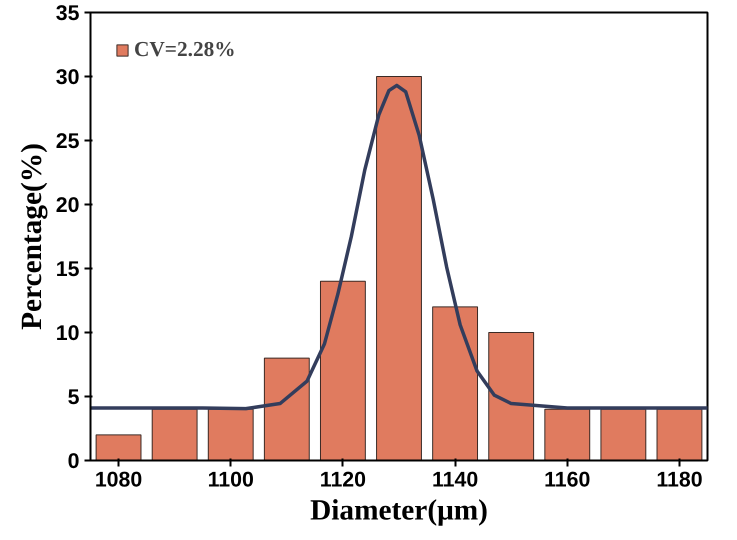 This screenshot has height=540, width=737. What do you see at coordinates (68, 13) in the screenshot?
I see `y-tick-label: 35` at bounding box center [68, 13].